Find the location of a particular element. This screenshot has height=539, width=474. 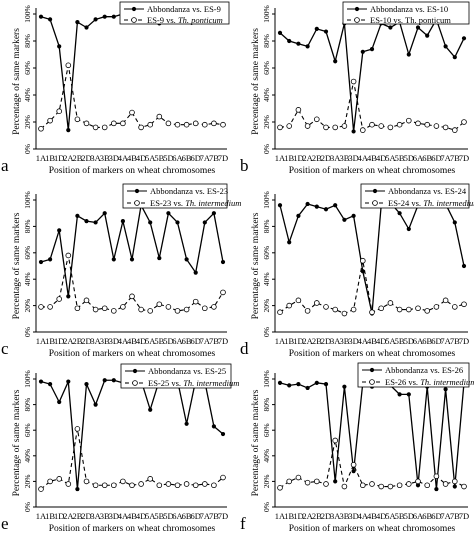

panel-label: c is located at coordinates (5, 348).